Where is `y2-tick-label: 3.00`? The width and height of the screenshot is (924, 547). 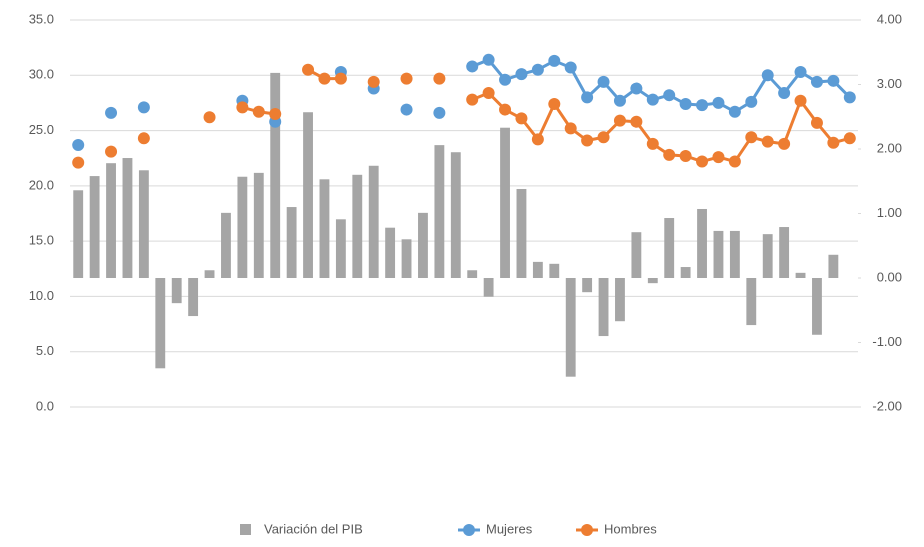
y2-tick-label: 3.00 is located at coordinates (889, 83).